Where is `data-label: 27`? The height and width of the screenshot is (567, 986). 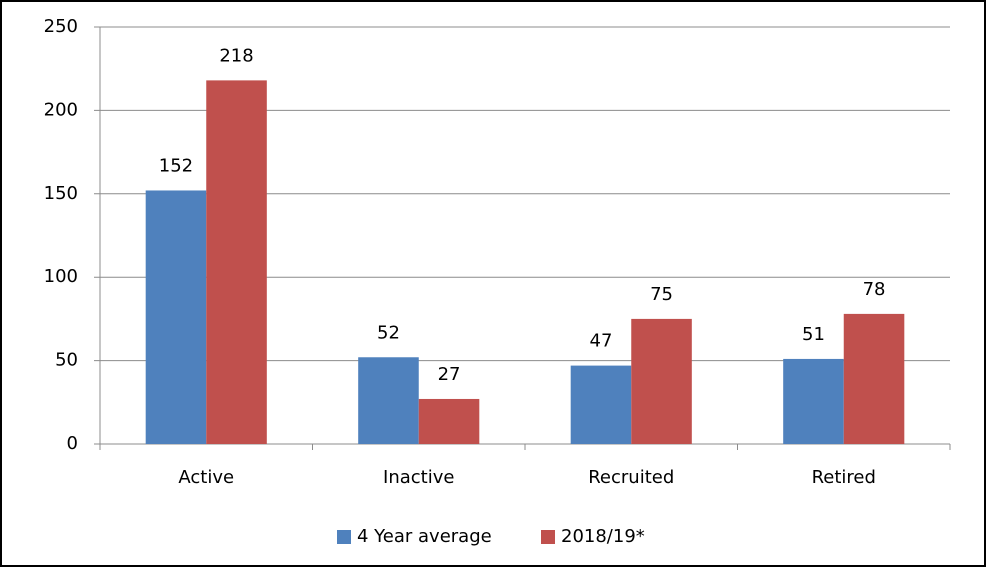
data-label: 27 is located at coordinates (449, 374).